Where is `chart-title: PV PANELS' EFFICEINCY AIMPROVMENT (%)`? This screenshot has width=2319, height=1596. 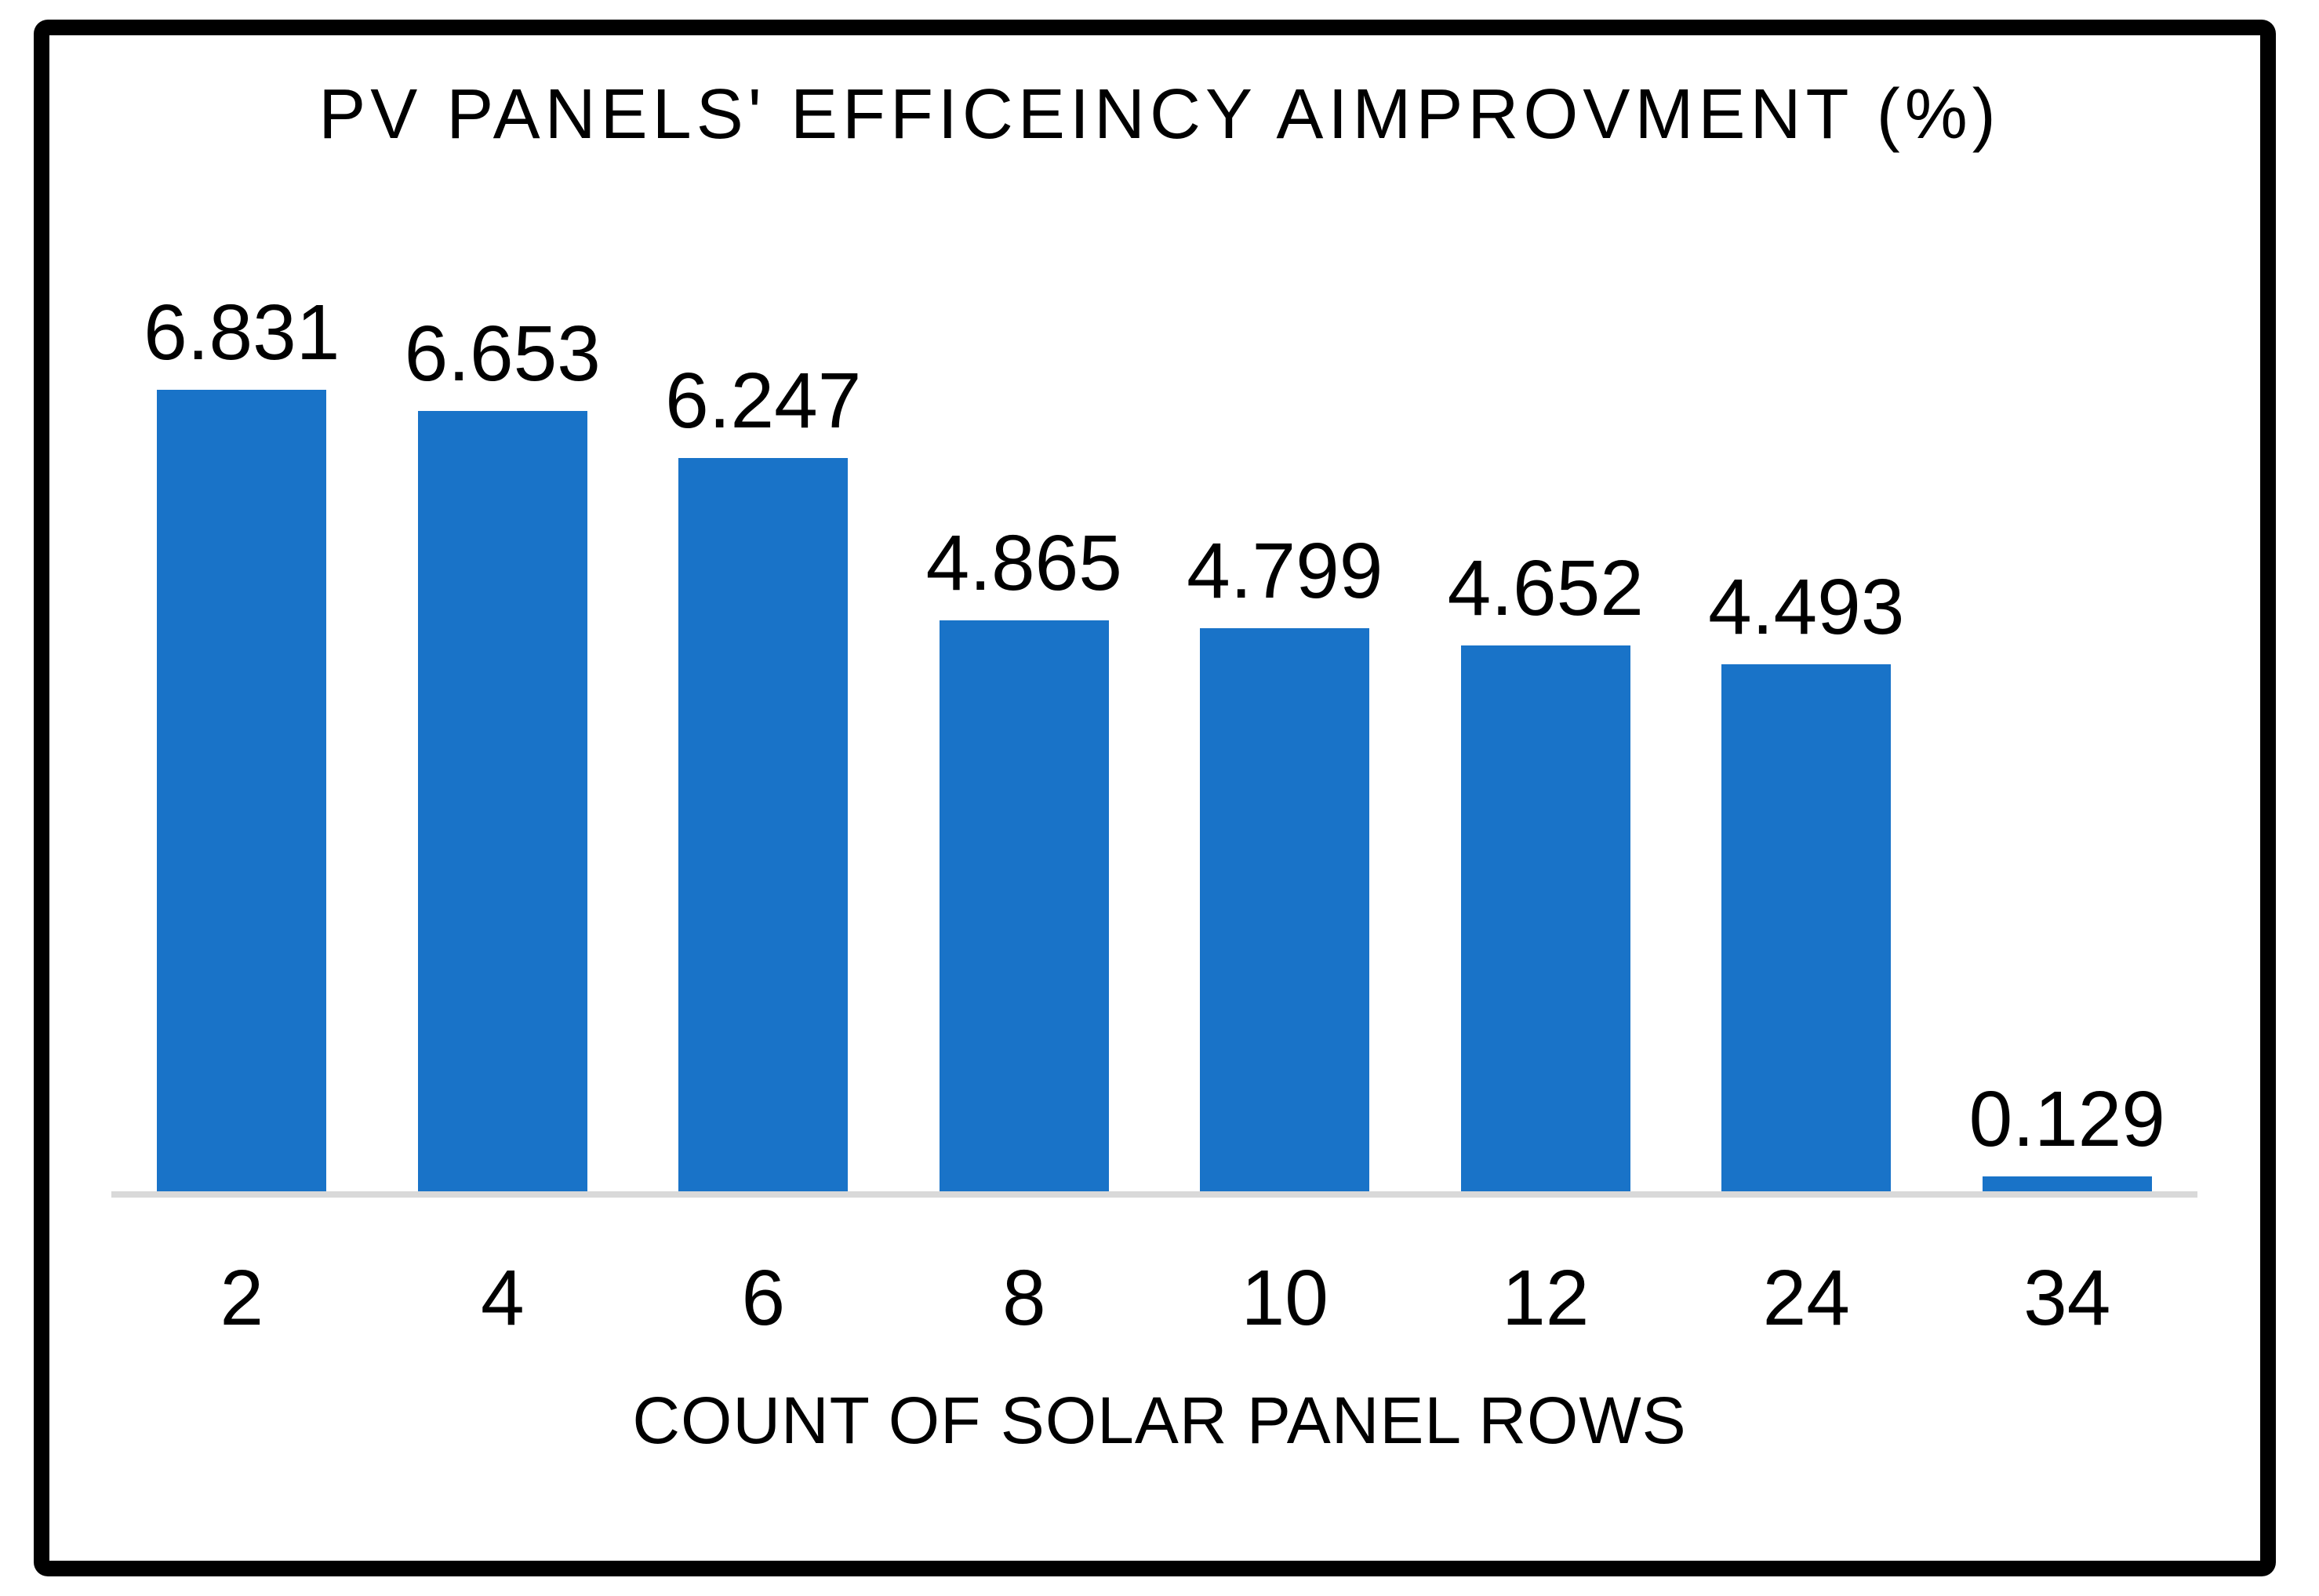 chart-title: PV PANELS' EFFICEINCY AIMPROVMENT (%) is located at coordinates (1159, 115).